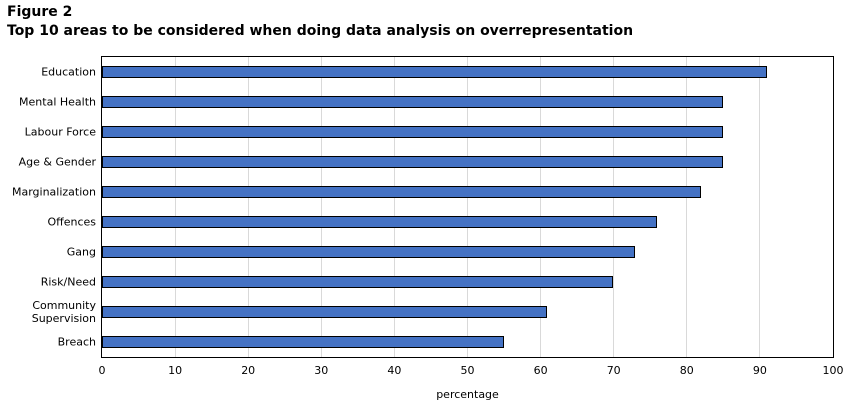 The width and height of the screenshot is (852, 417). Describe the element at coordinates (321, 370) in the screenshot. I see `x-tick-label: 30` at that location.